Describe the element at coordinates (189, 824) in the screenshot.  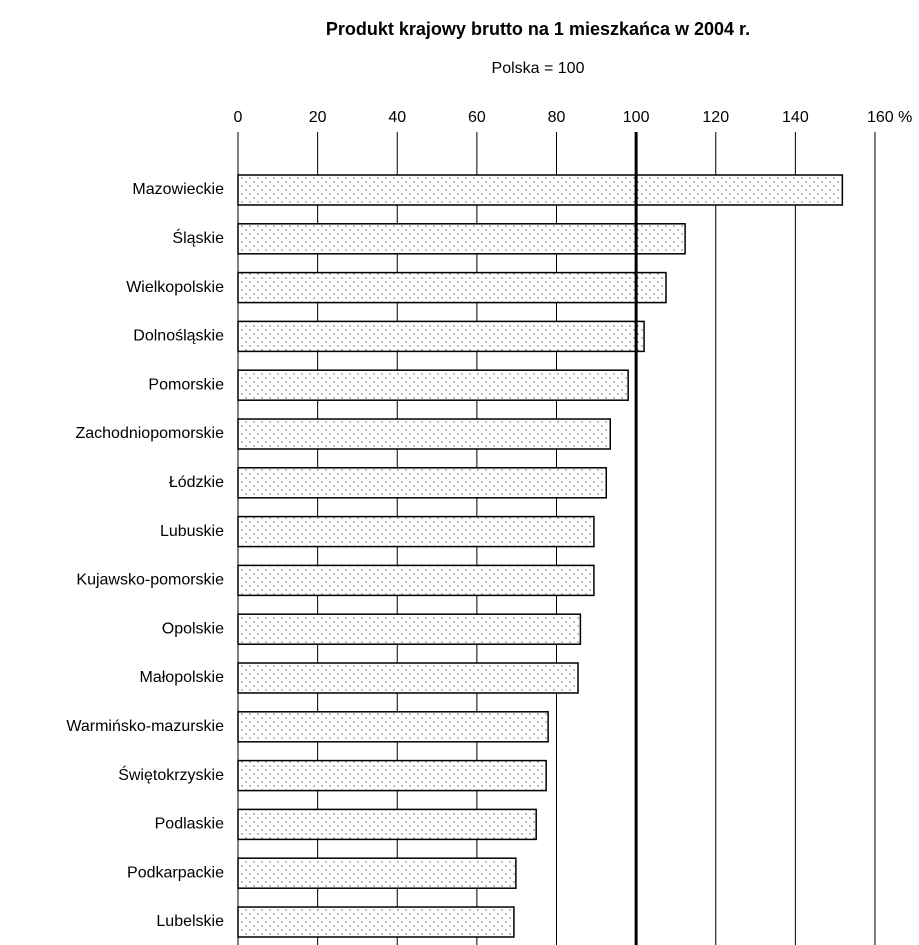
I see `y-tick-label: Podlaskie` at that location.